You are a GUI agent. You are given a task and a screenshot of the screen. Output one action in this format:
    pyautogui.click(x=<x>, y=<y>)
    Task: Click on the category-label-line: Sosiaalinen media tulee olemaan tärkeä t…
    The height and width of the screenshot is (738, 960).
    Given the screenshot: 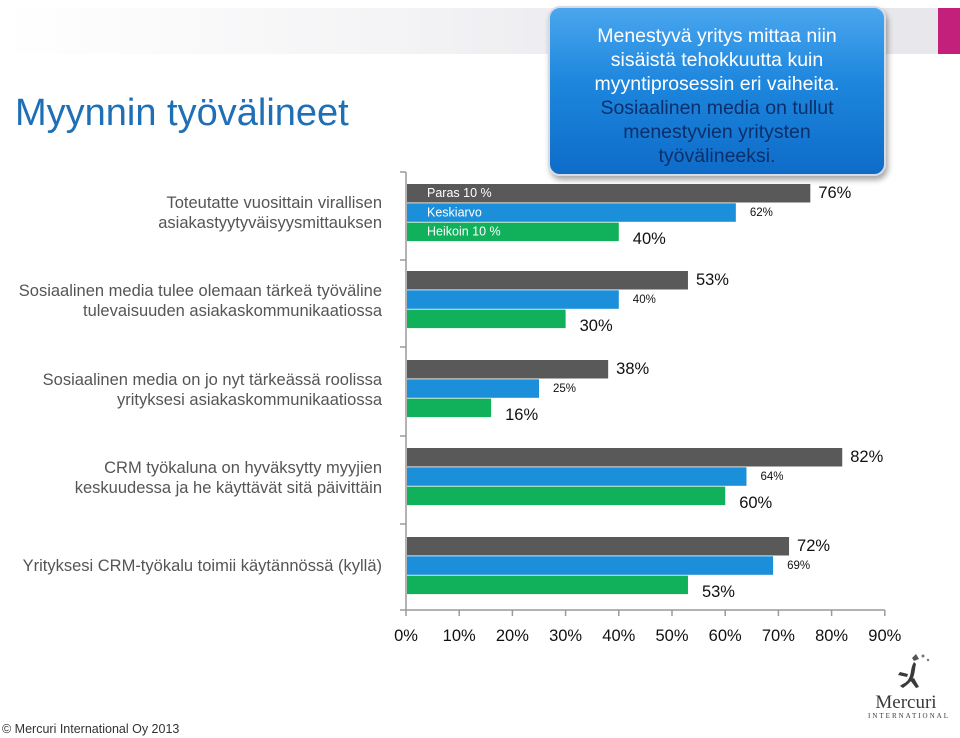 What is the action you would take?
    pyautogui.click(x=200, y=291)
    